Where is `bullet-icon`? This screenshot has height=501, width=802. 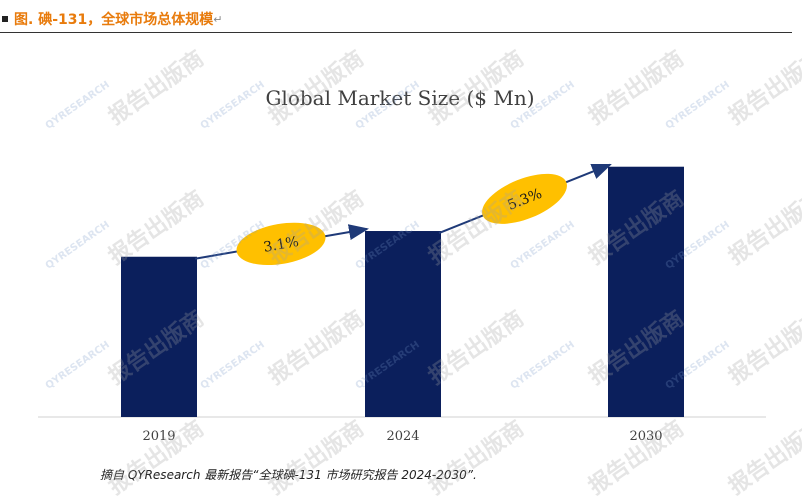 bullet-icon is located at coordinates (5, 19).